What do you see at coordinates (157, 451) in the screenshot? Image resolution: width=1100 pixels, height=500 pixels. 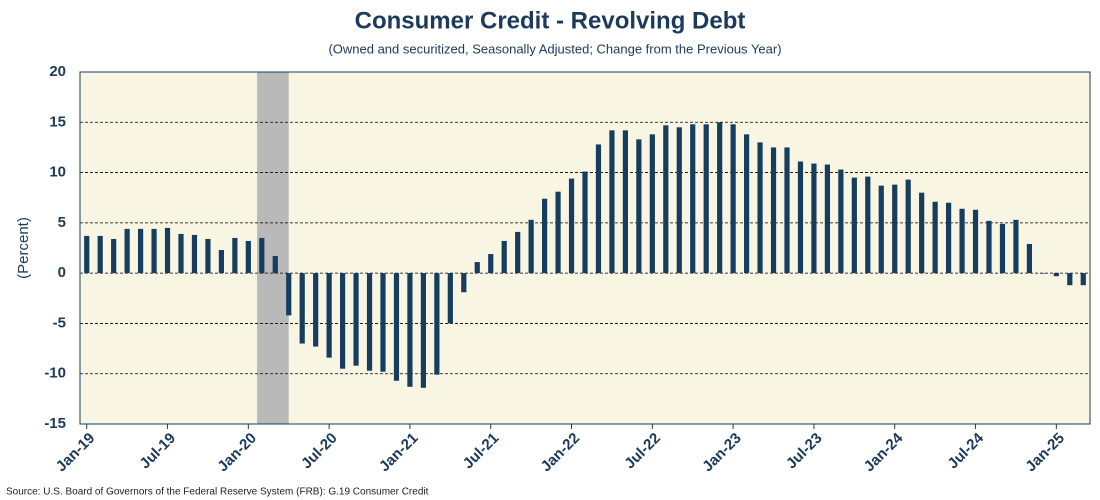 I see `x-tick-label: Jul-19` at bounding box center [157, 451].